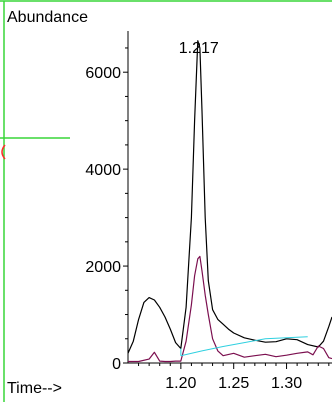  I want to click on y-axis-label: Abundance, so click(47, 17).